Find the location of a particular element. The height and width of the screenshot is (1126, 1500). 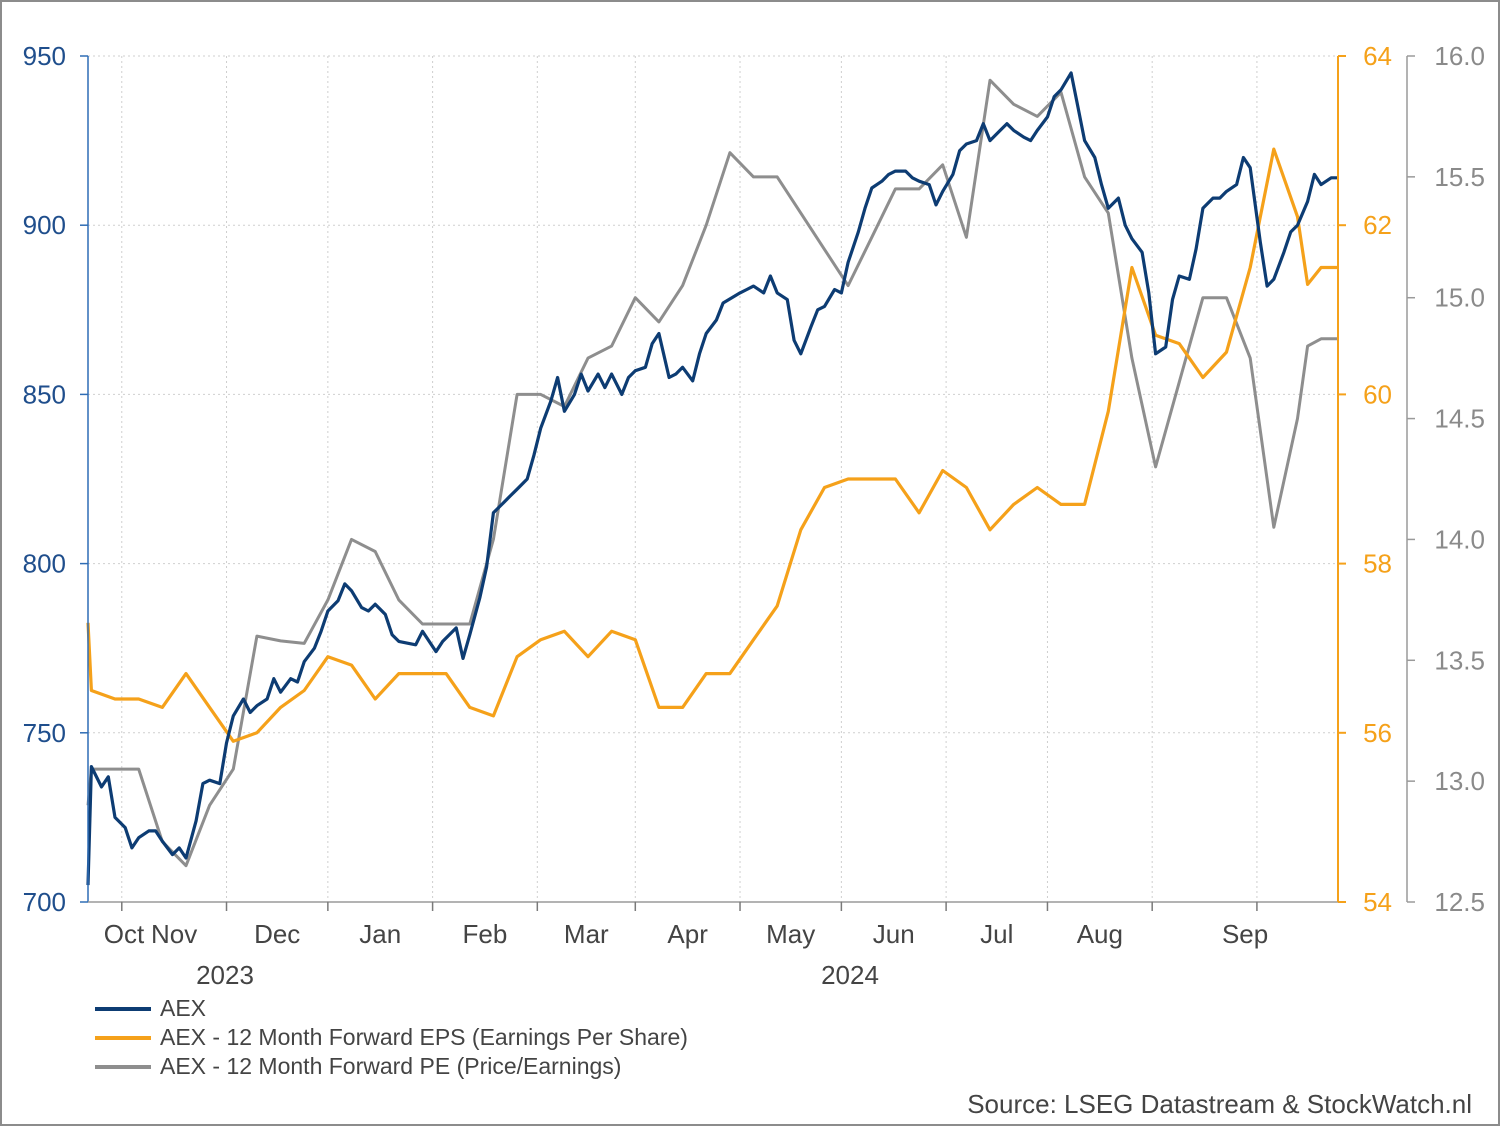

left-tick-label-3: 800 is located at coordinates (44, 564).